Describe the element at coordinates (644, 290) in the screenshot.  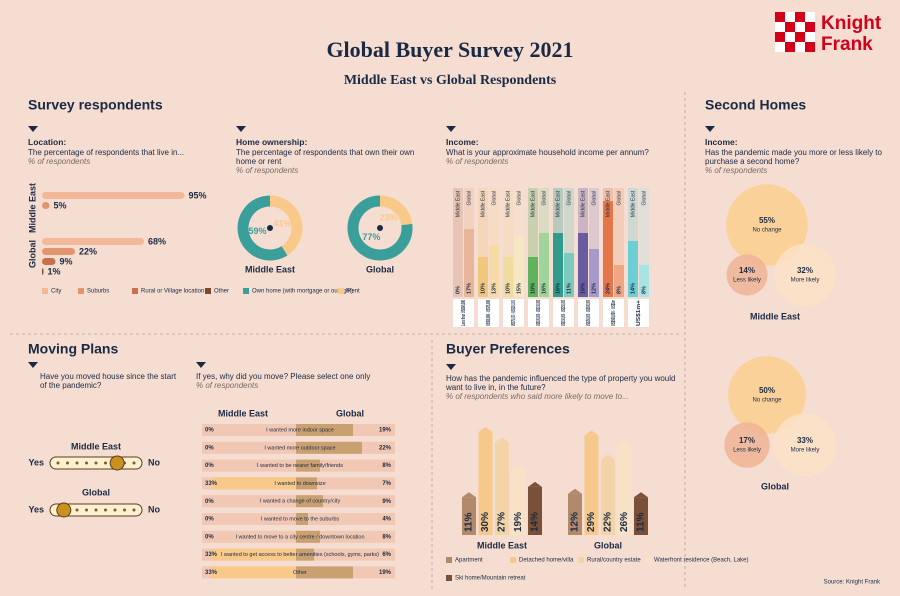
I see `value-label: 8%` at that location.